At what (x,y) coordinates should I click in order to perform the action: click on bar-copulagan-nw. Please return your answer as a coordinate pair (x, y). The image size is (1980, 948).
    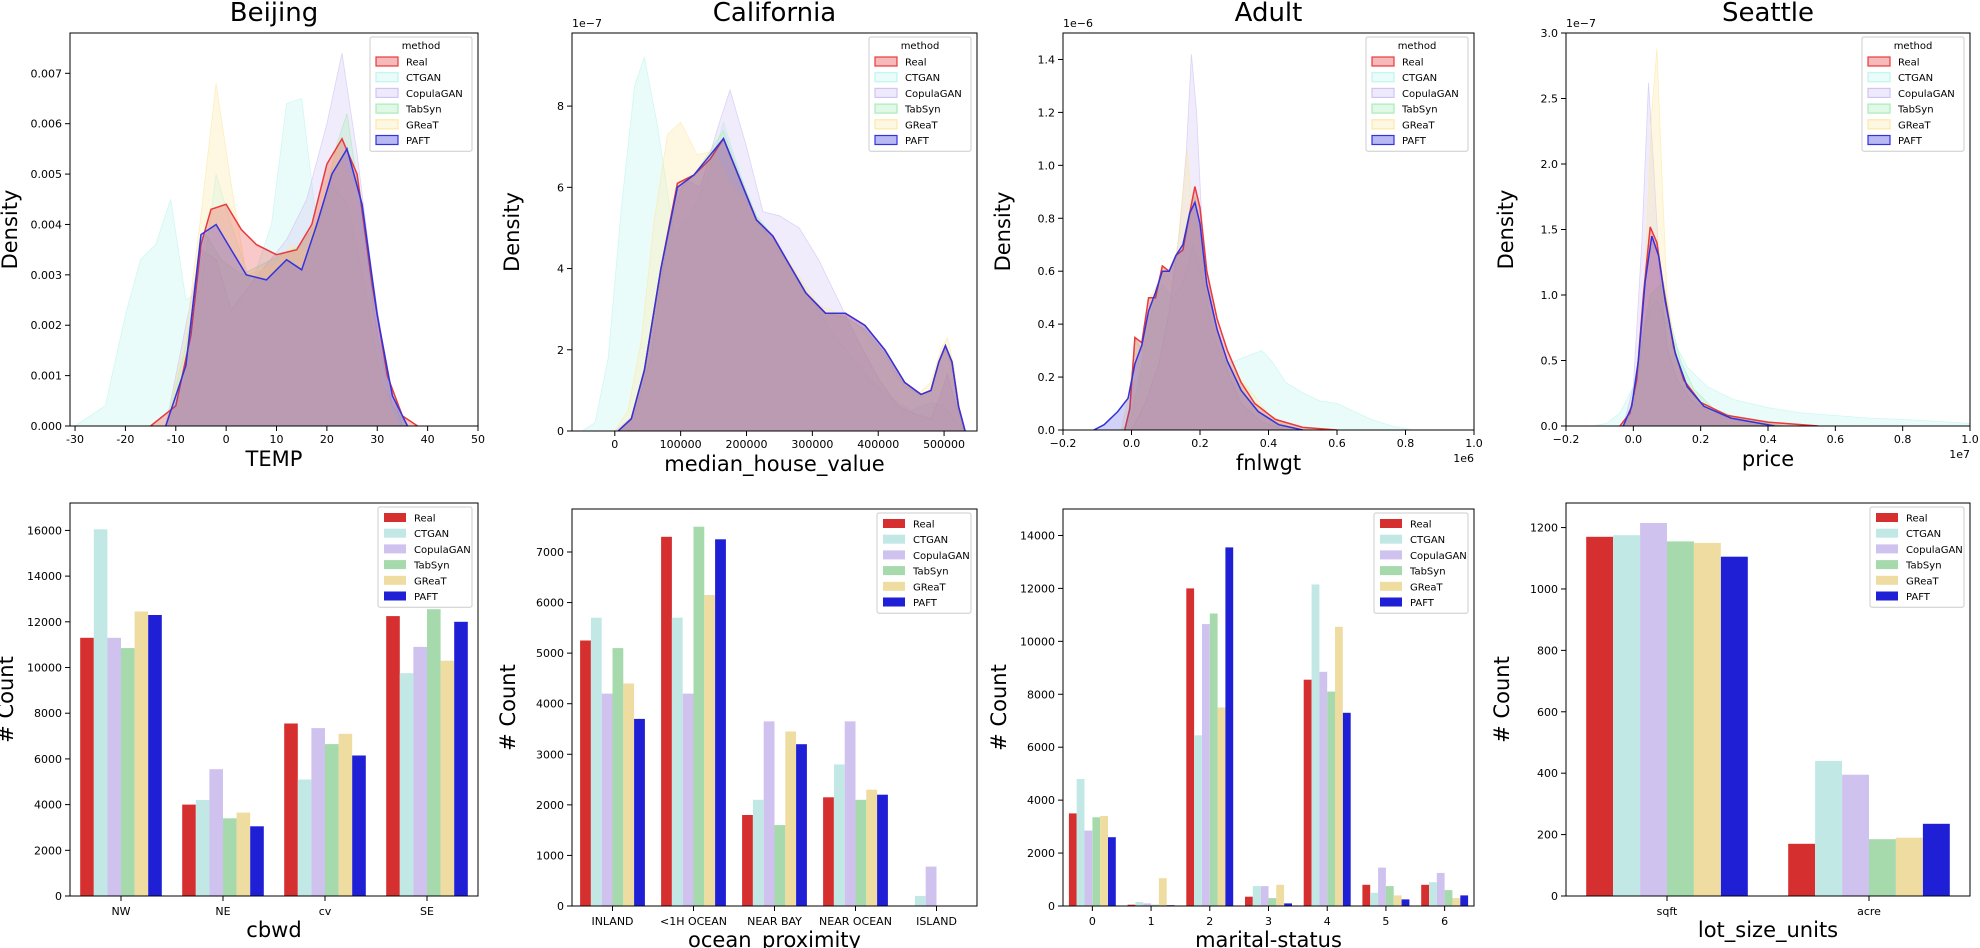
    Looking at the image, I should click on (114, 766).